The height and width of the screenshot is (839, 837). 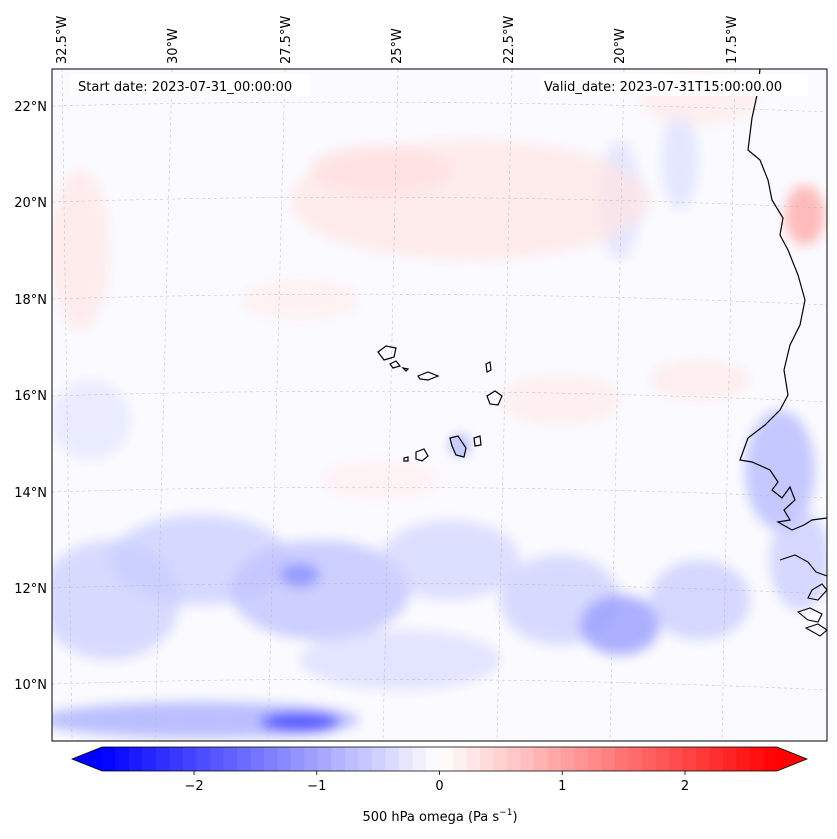 I want to click on colorbar-label: 500 hPa omega (Pa s−1), so click(x=439, y=816).